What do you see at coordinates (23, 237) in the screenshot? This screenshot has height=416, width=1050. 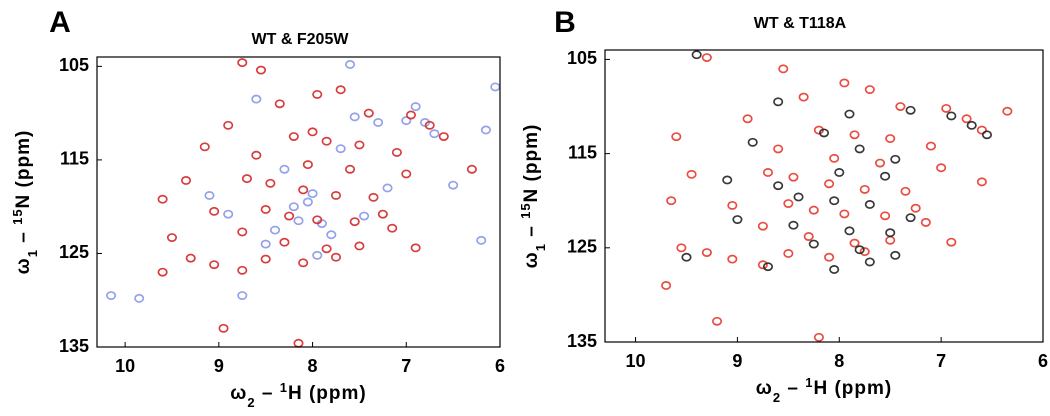 I see `label-part: –` at bounding box center [23, 237].